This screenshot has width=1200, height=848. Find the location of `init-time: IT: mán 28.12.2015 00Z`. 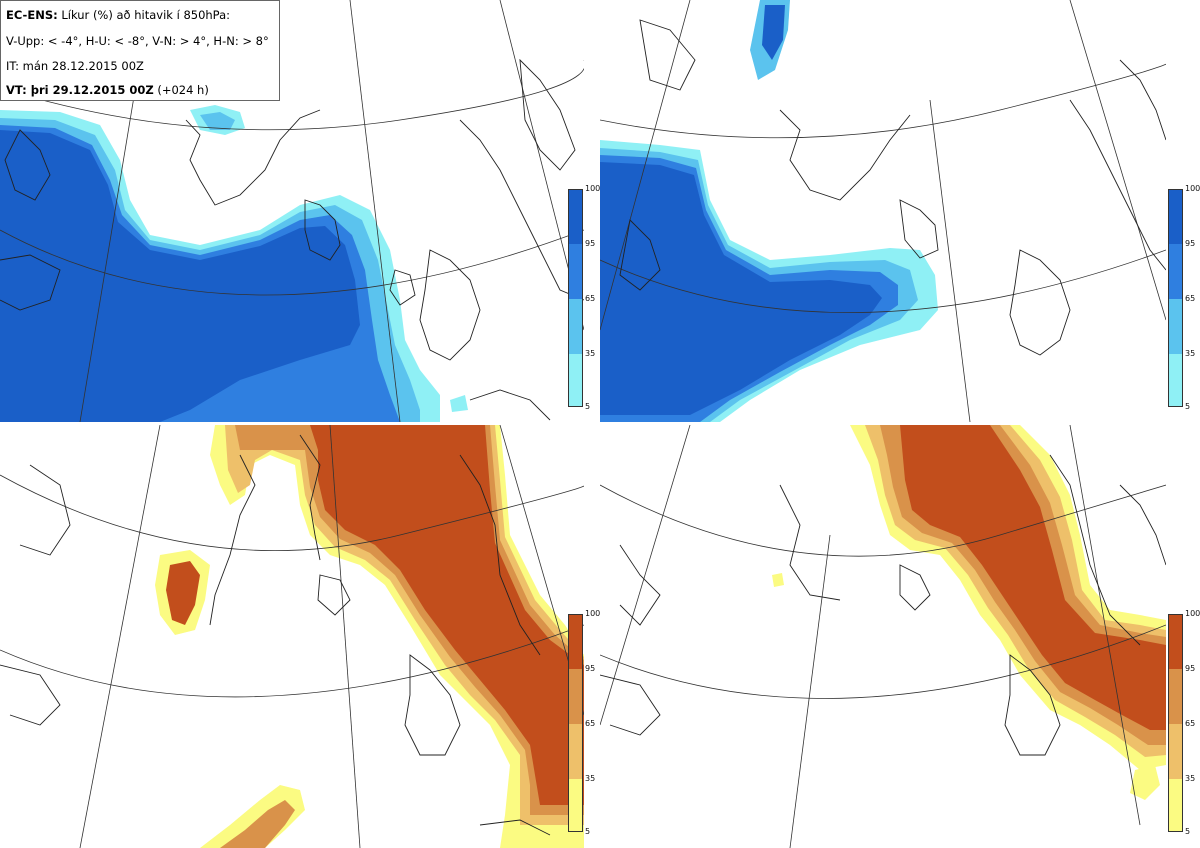

init-time: IT: mán 28.12.2015 00Z is located at coordinates (75, 66).